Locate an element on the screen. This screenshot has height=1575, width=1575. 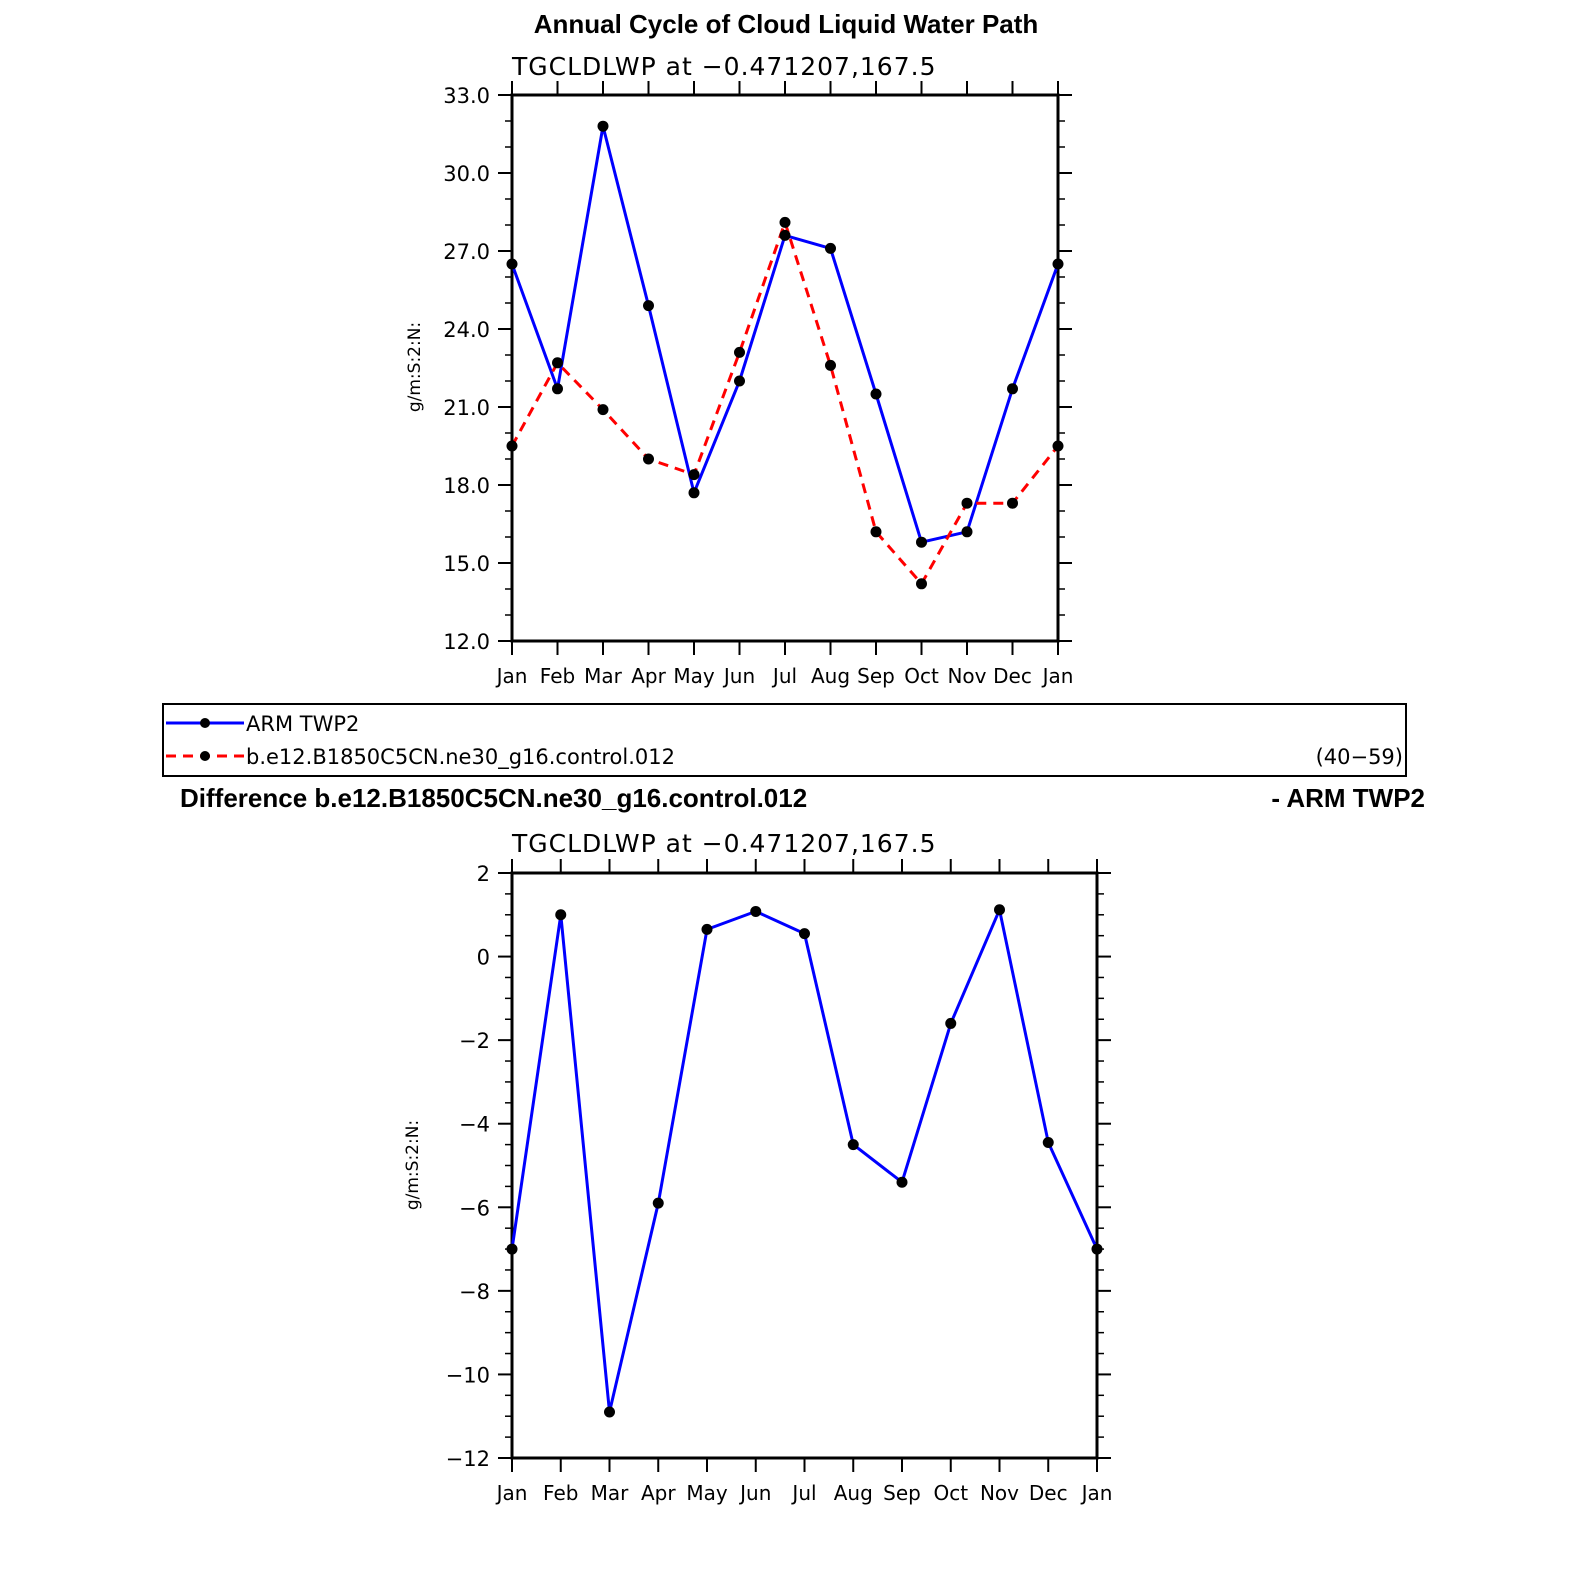
bottom-xtick-label: Nov is located at coordinates (999, 1493).